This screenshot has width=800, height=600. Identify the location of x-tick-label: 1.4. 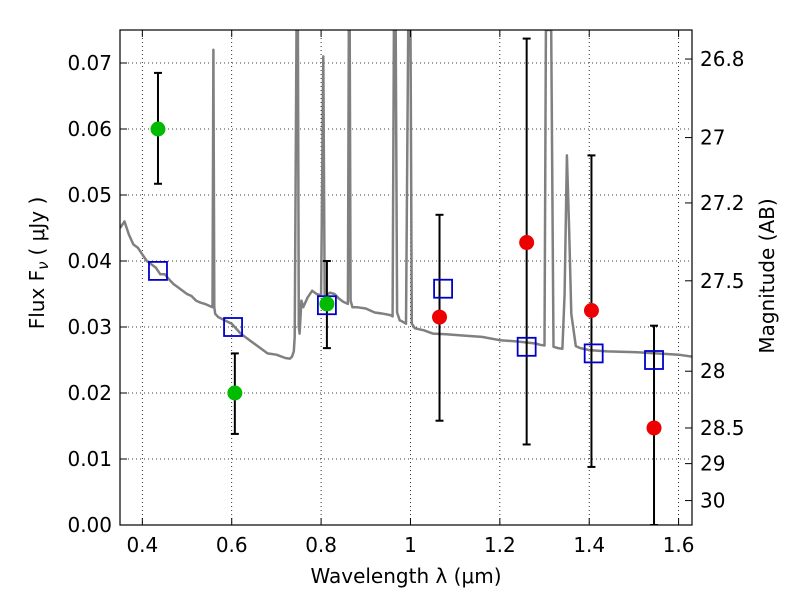
(589, 545).